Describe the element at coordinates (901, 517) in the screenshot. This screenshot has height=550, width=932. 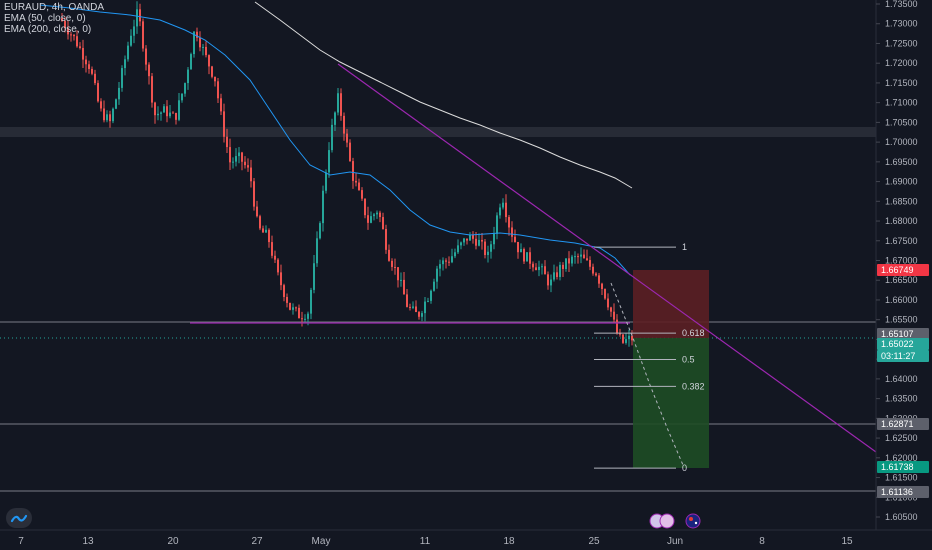
I see `price-tick-label: 1.60500` at that location.